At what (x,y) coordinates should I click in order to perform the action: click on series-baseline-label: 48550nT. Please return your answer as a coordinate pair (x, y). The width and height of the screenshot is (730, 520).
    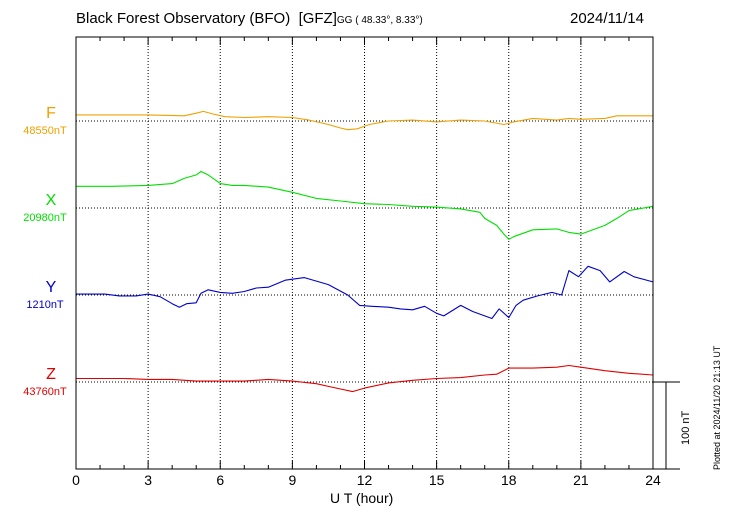
    Looking at the image, I should click on (45, 131).